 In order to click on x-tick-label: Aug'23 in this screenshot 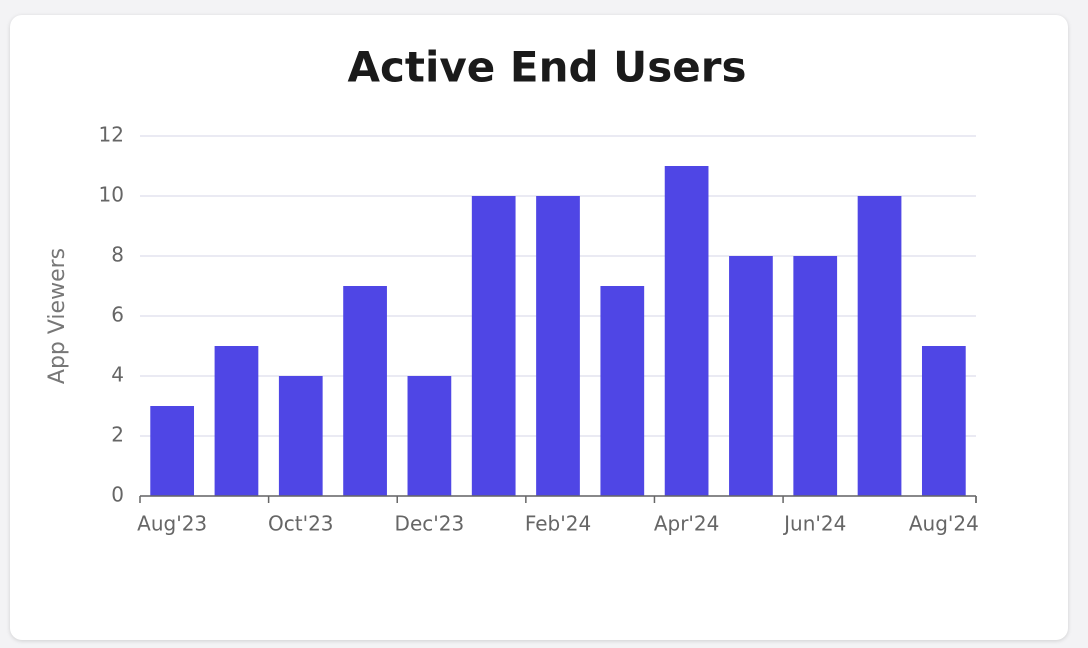, I will do `click(172, 524)`.